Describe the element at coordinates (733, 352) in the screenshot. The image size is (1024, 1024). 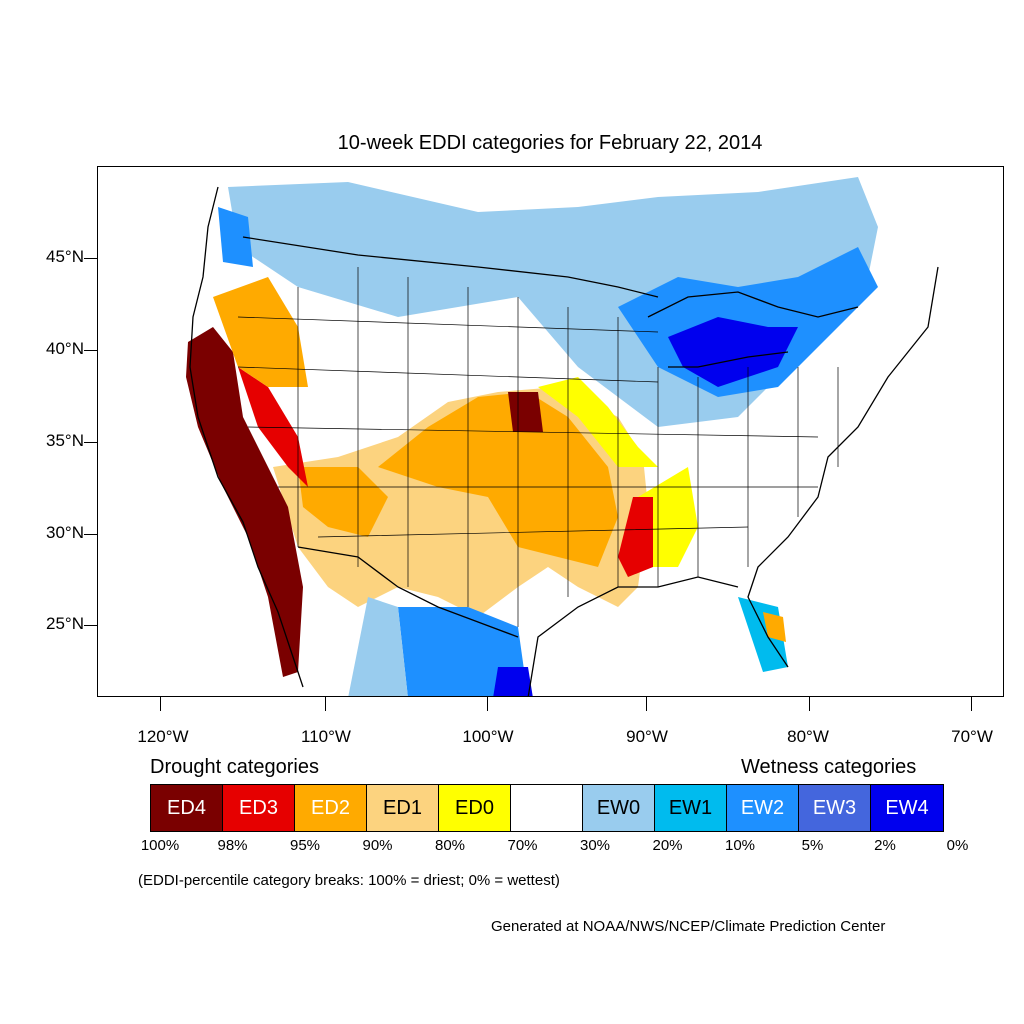
I see `field-ew4-great-lakes` at that location.